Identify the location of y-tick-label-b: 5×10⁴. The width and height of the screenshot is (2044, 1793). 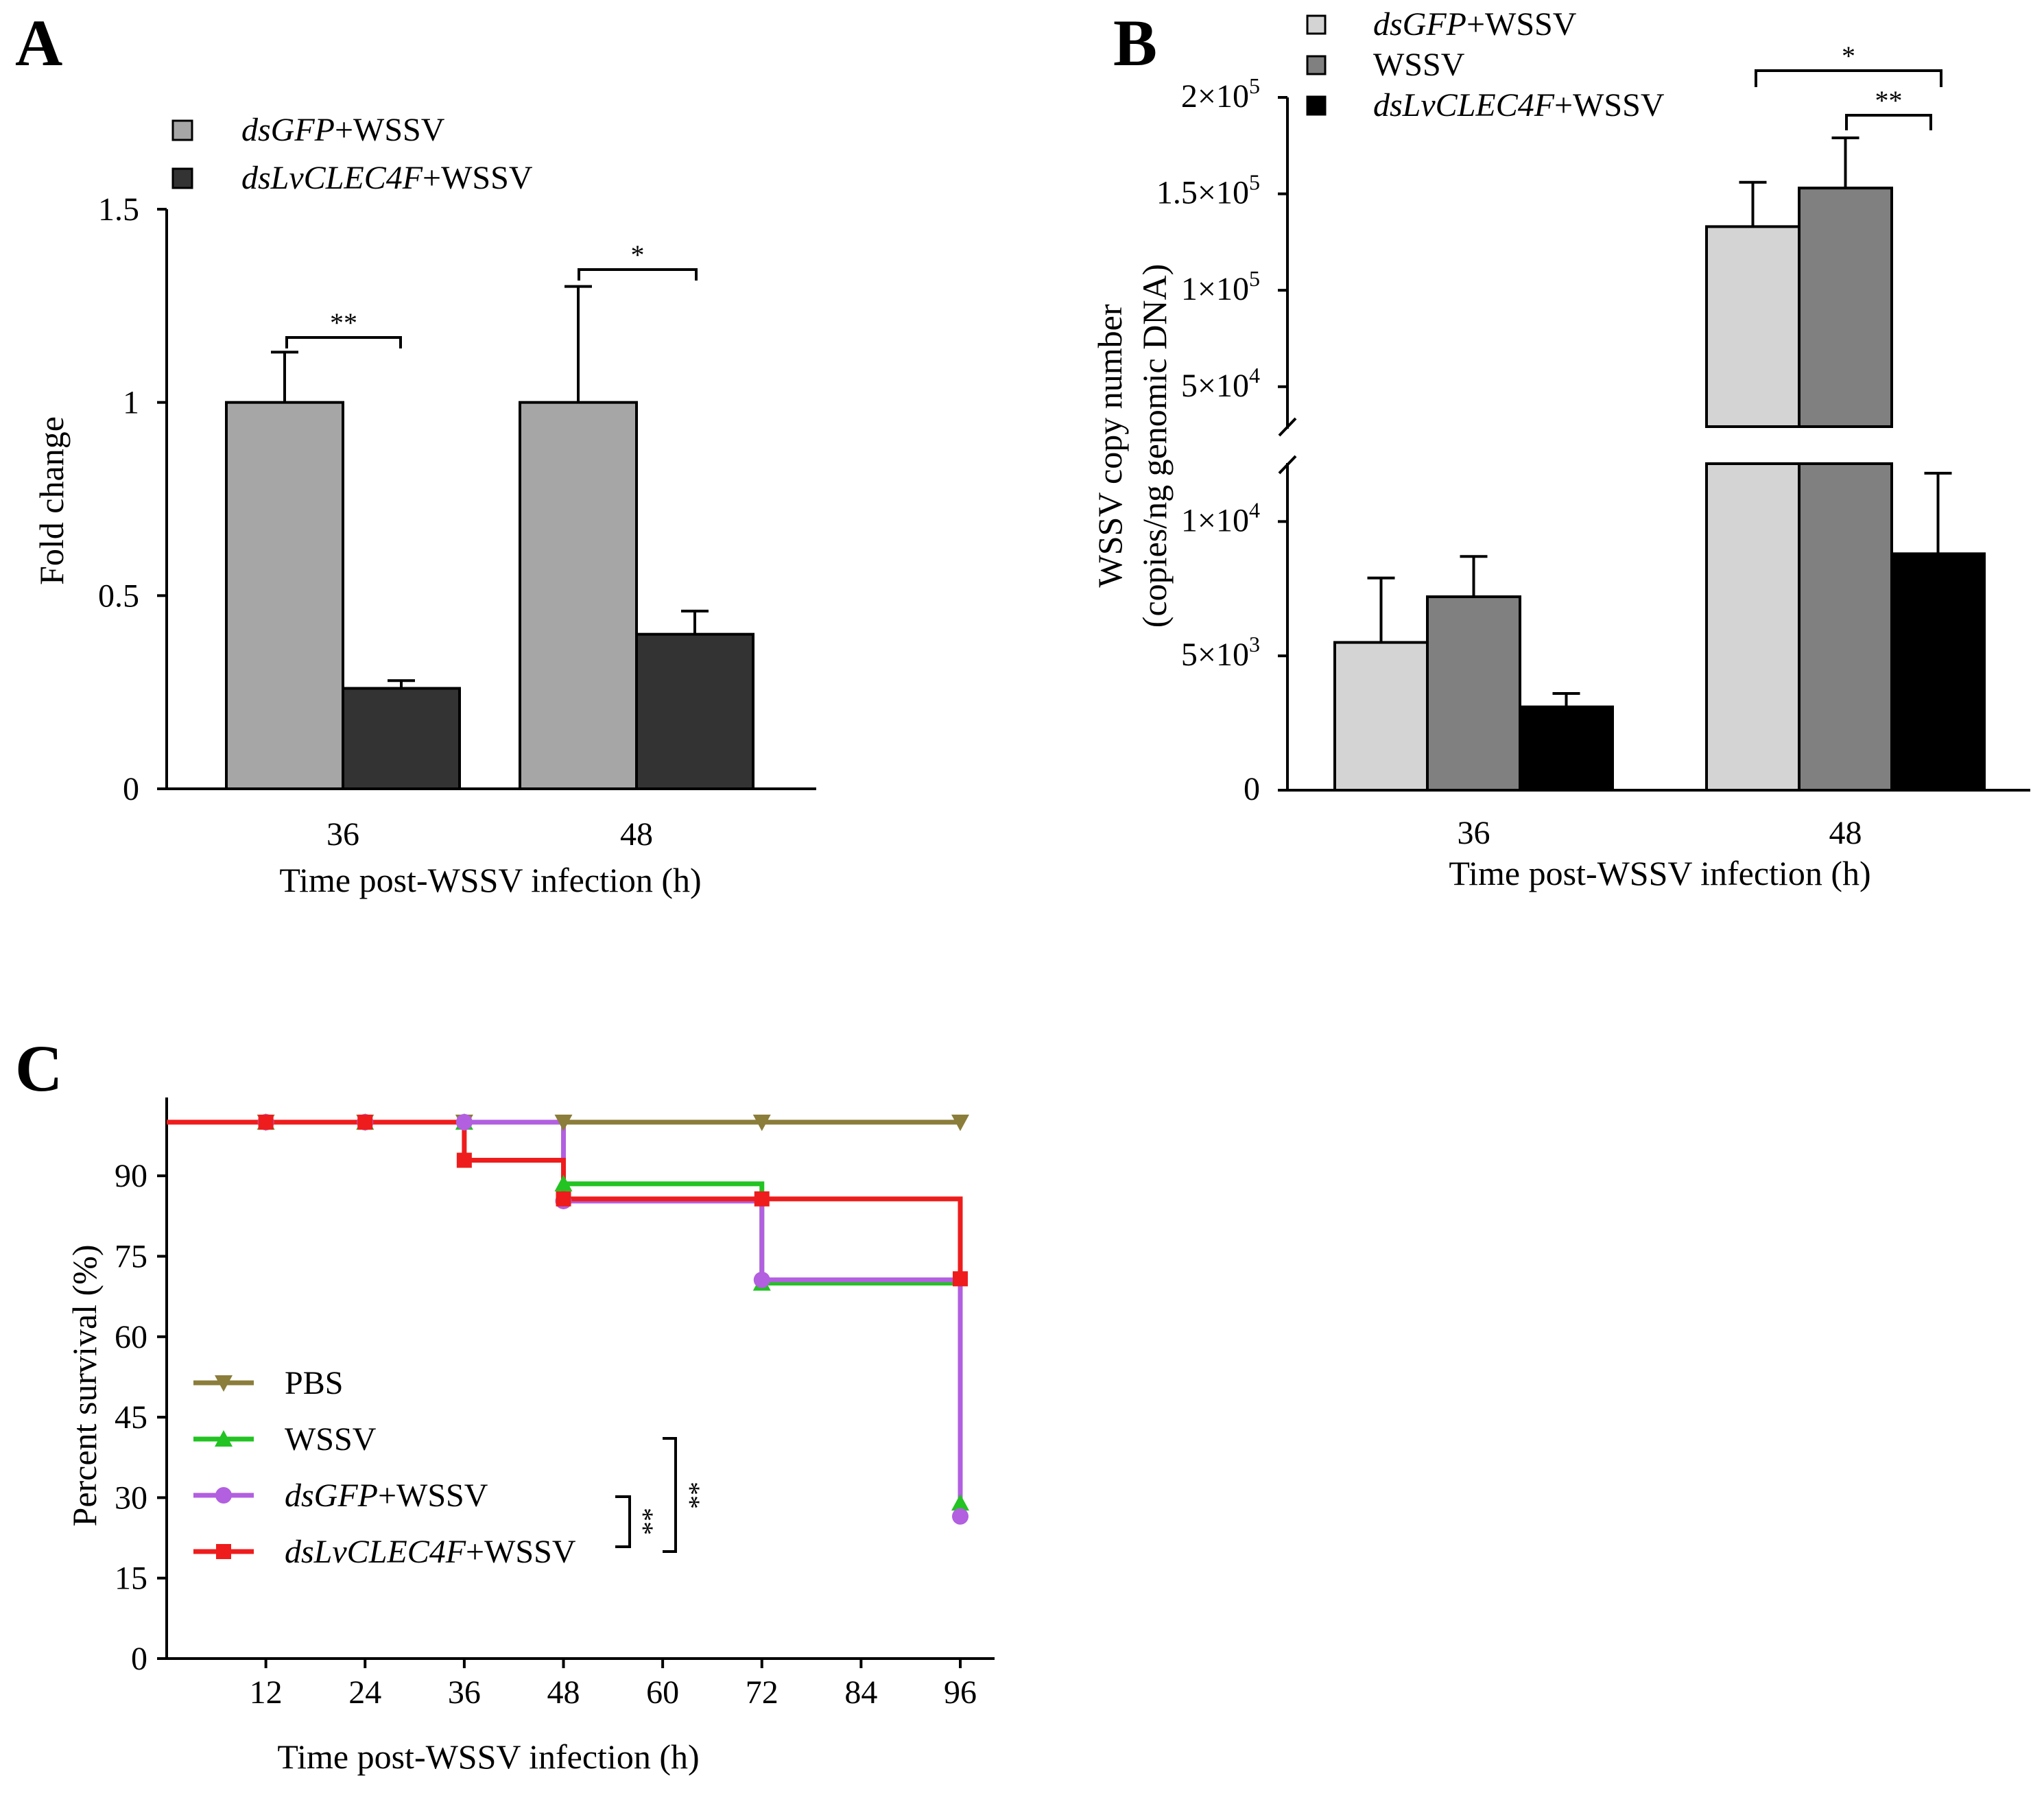
(1220, 383).